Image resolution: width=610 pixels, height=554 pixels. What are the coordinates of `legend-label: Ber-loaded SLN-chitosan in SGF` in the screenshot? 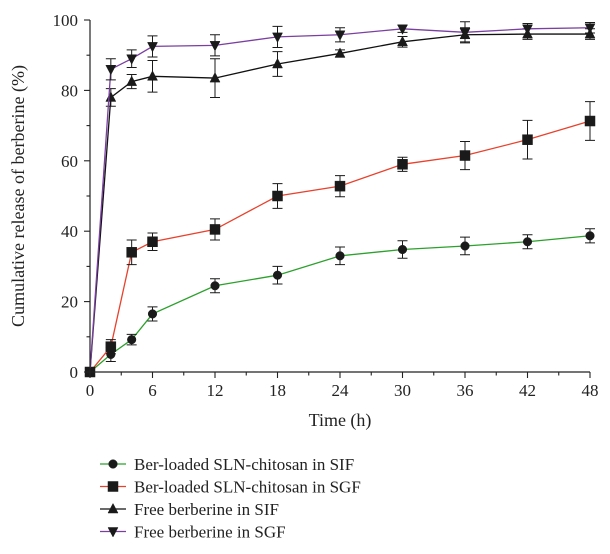 It's located at (247, 487).